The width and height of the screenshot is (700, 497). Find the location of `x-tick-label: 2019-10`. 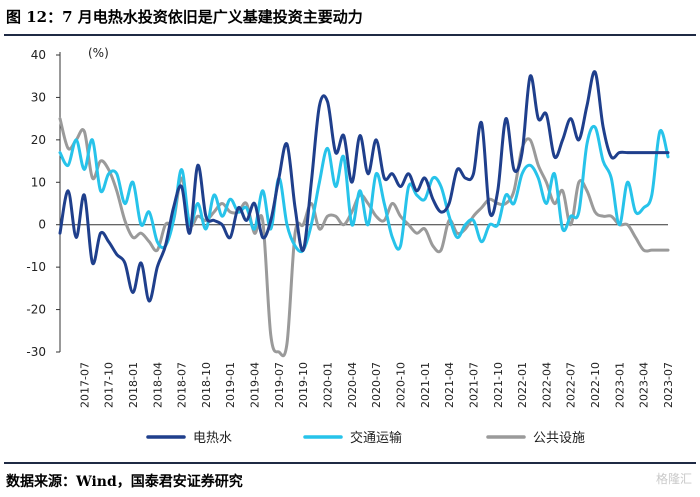

x-tick-label: 2019-10 is located at coordinates (303, 385).